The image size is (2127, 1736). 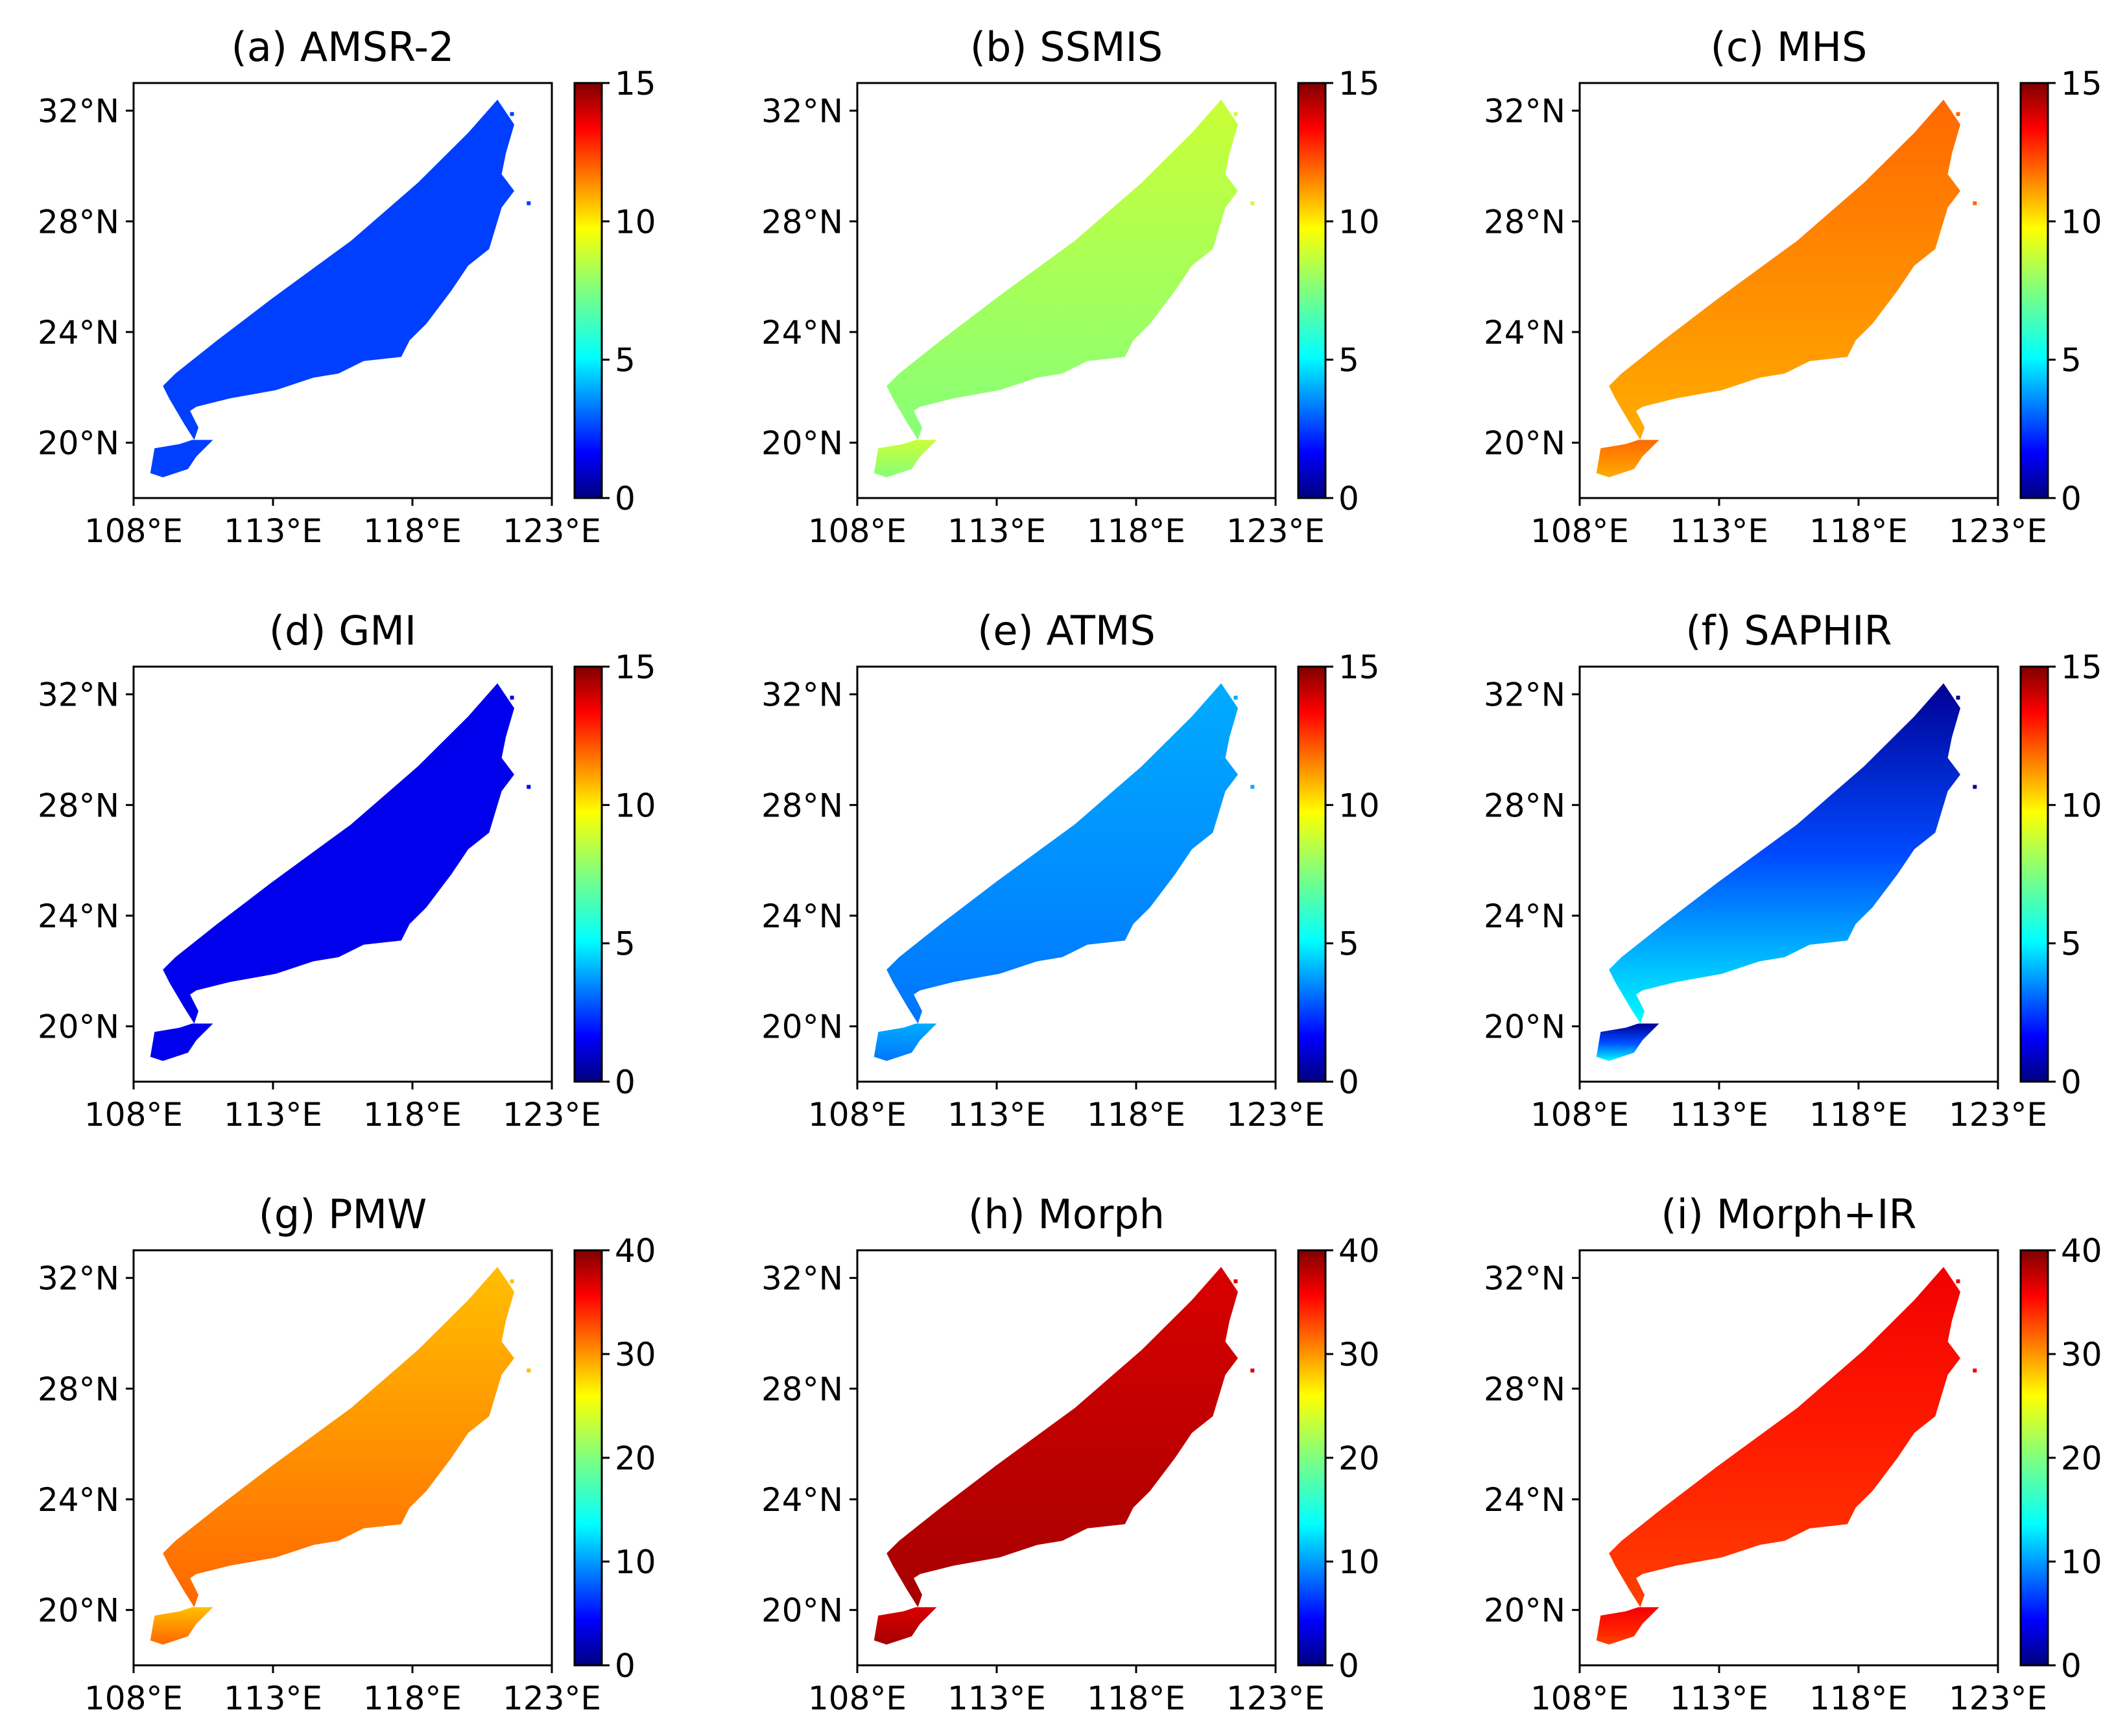 I want to click on panel-title: (h) Morph, so click(x=1066, y=1214).